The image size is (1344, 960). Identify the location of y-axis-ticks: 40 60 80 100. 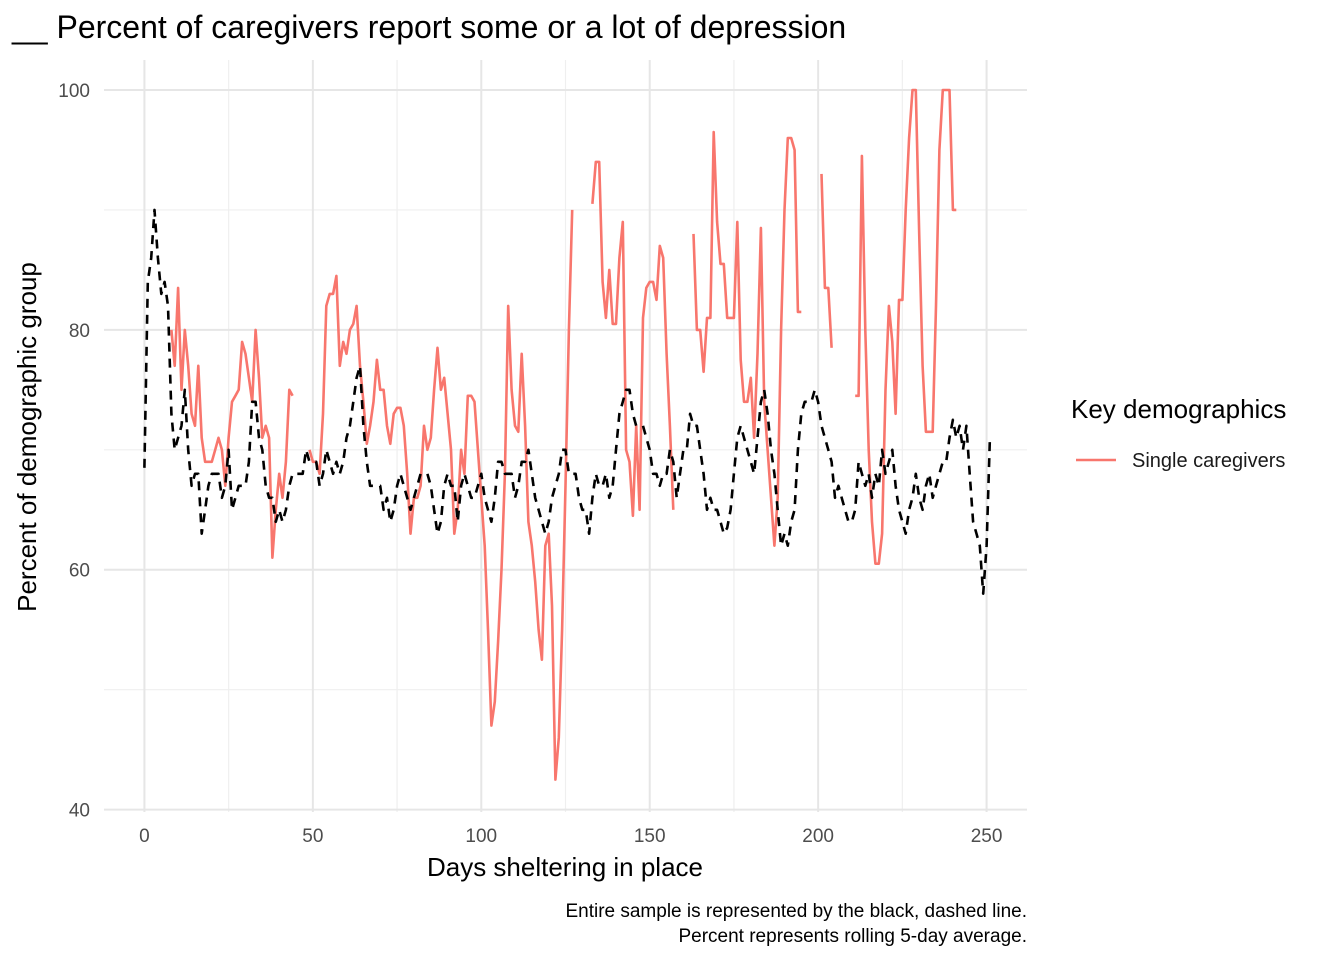
(74, 451).